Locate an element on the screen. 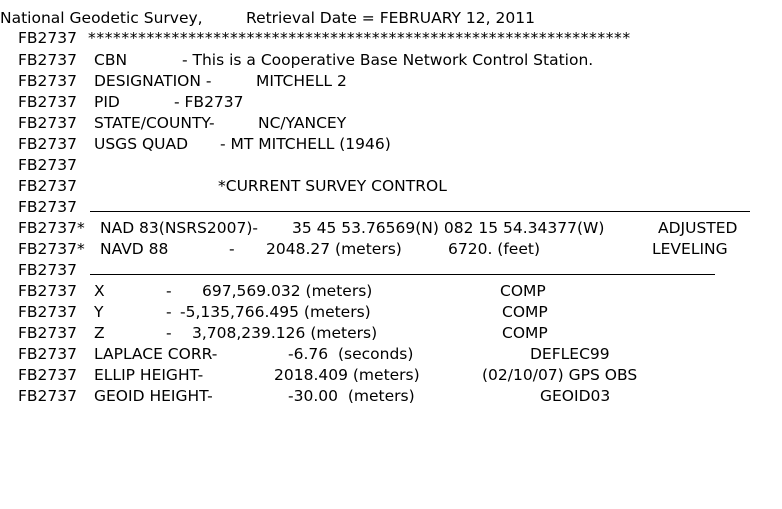 The height and width of the screenshot is (509, 782). navd88-status: LEVELING is located at coordinates (690, 249).